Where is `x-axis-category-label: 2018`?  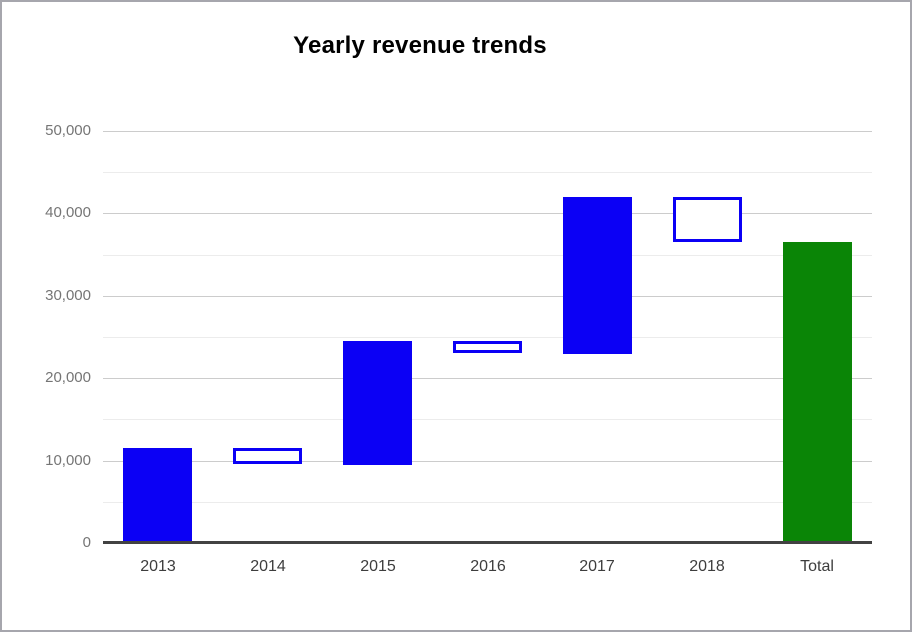 x-axis-category-label: 2018 is located at coordinates (707, 566).